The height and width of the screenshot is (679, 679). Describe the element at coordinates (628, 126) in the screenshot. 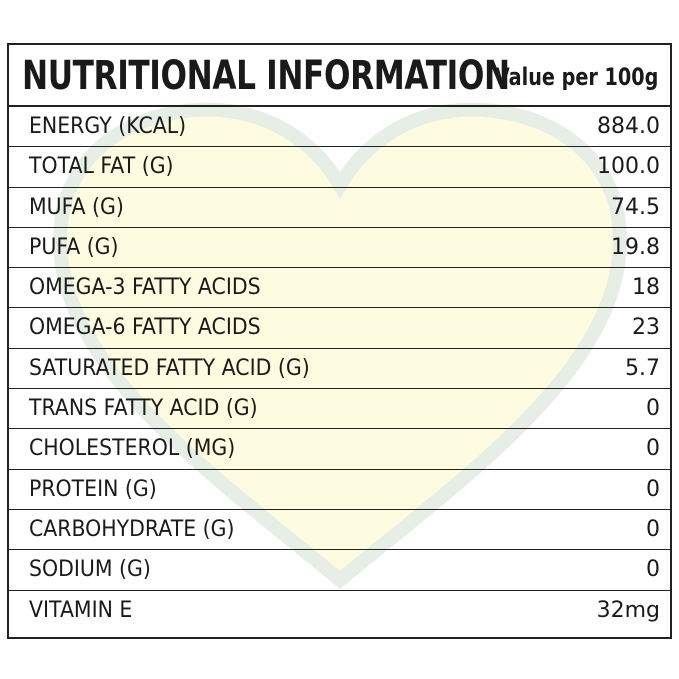

I see `nutrient-value: 884.0` at that location.